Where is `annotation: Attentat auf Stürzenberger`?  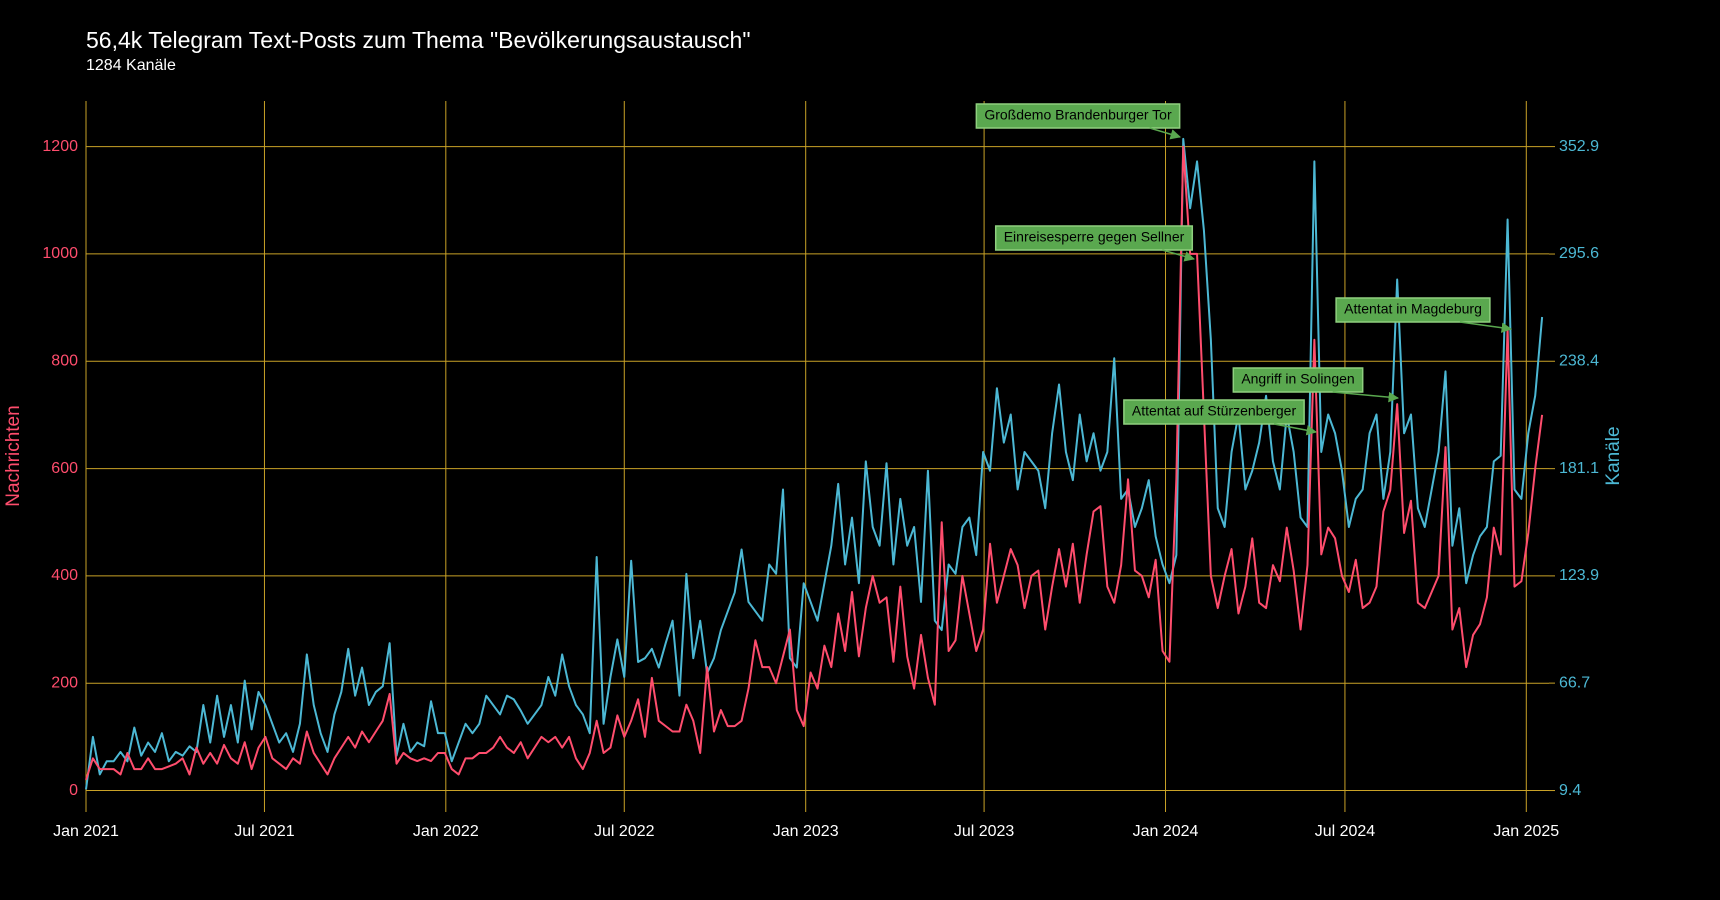 annotation: Attentat auf Stürzenberger is located at coordinates (1220, 417).